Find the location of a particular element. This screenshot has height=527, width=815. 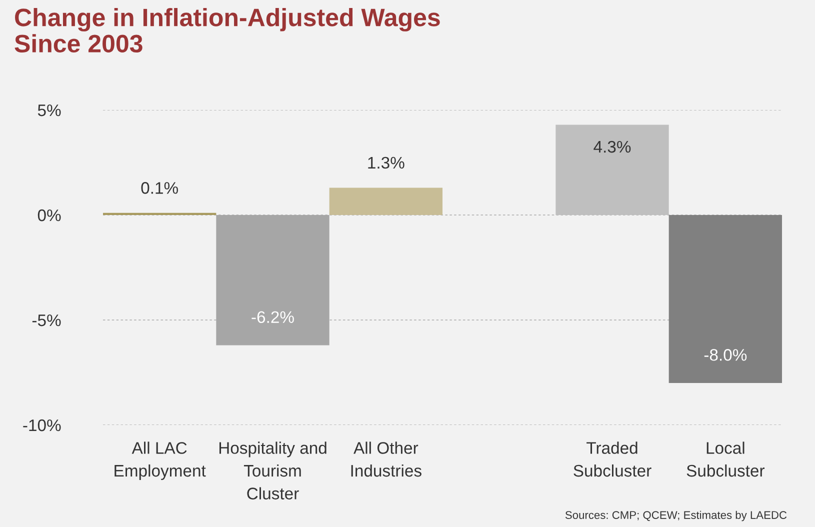

data-label: 1.3% is located at coordinates (386, 162).